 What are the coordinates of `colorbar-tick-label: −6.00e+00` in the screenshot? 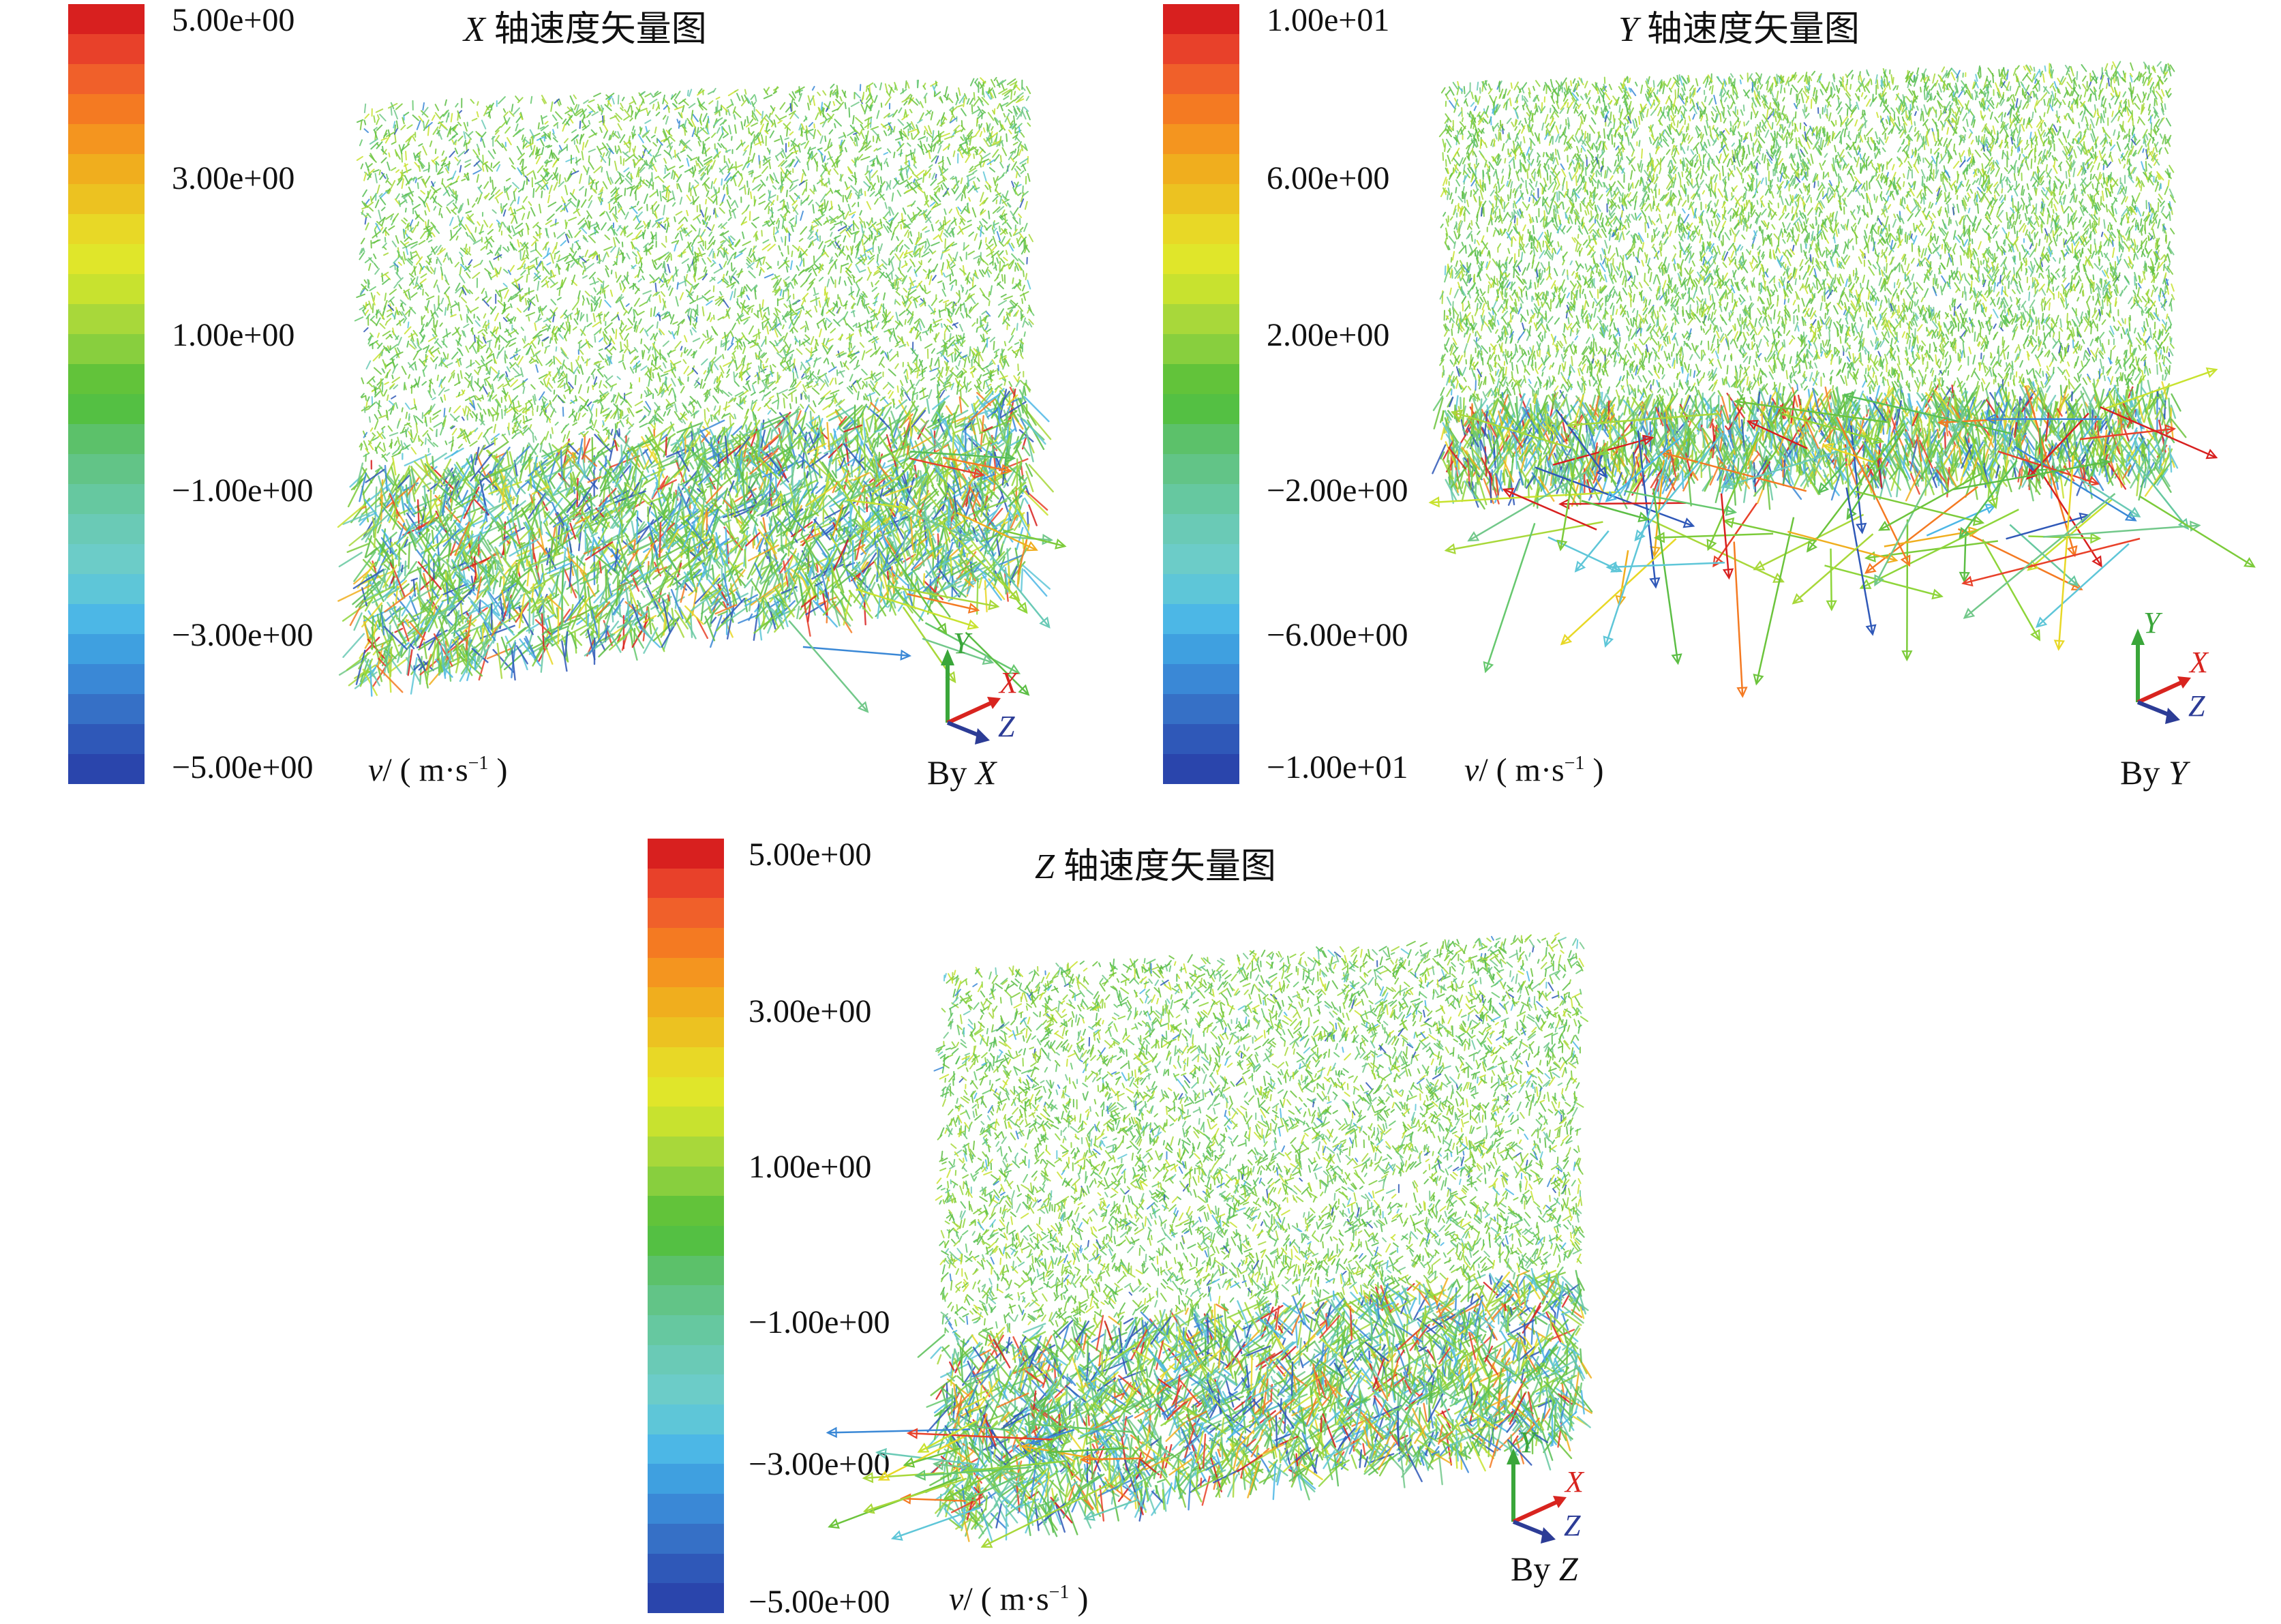 It's located at (1337, 635).